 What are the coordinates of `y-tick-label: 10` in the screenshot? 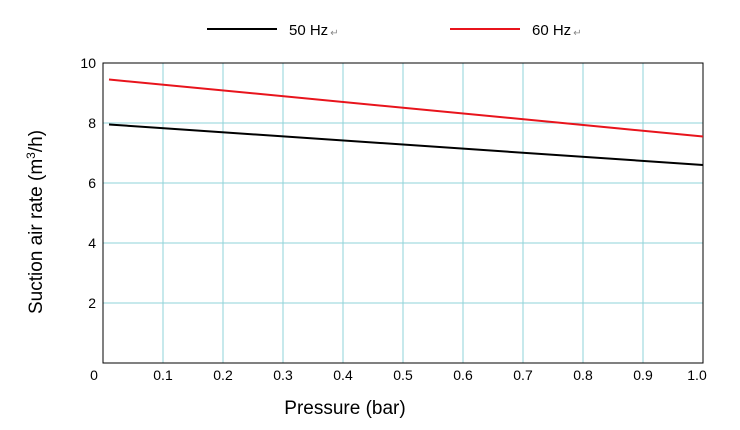 It's located at (88, 63).